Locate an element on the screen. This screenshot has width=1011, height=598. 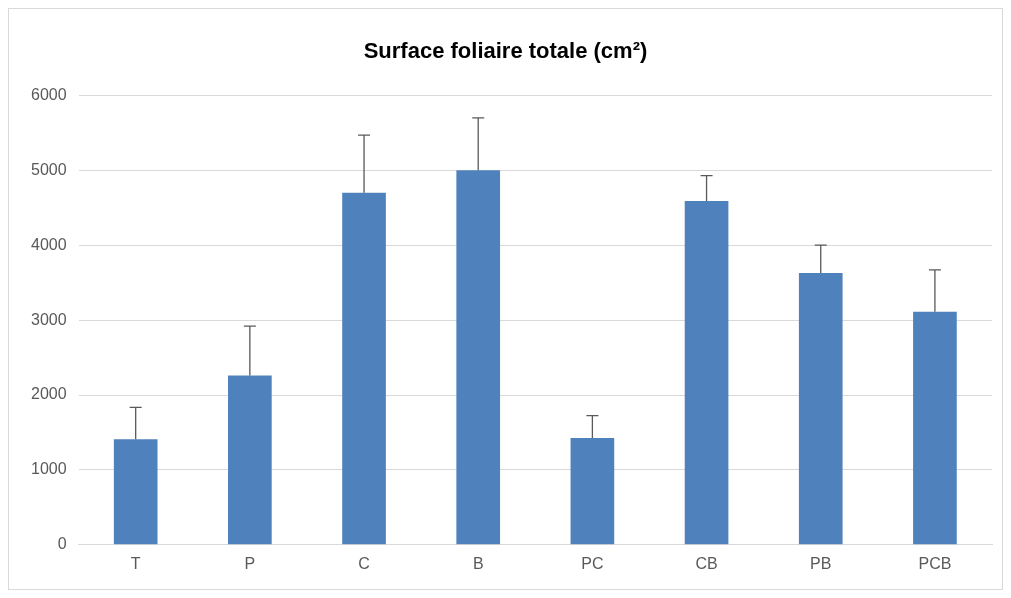
y-tick-label: 4000 is located at coordinates (49, 244).